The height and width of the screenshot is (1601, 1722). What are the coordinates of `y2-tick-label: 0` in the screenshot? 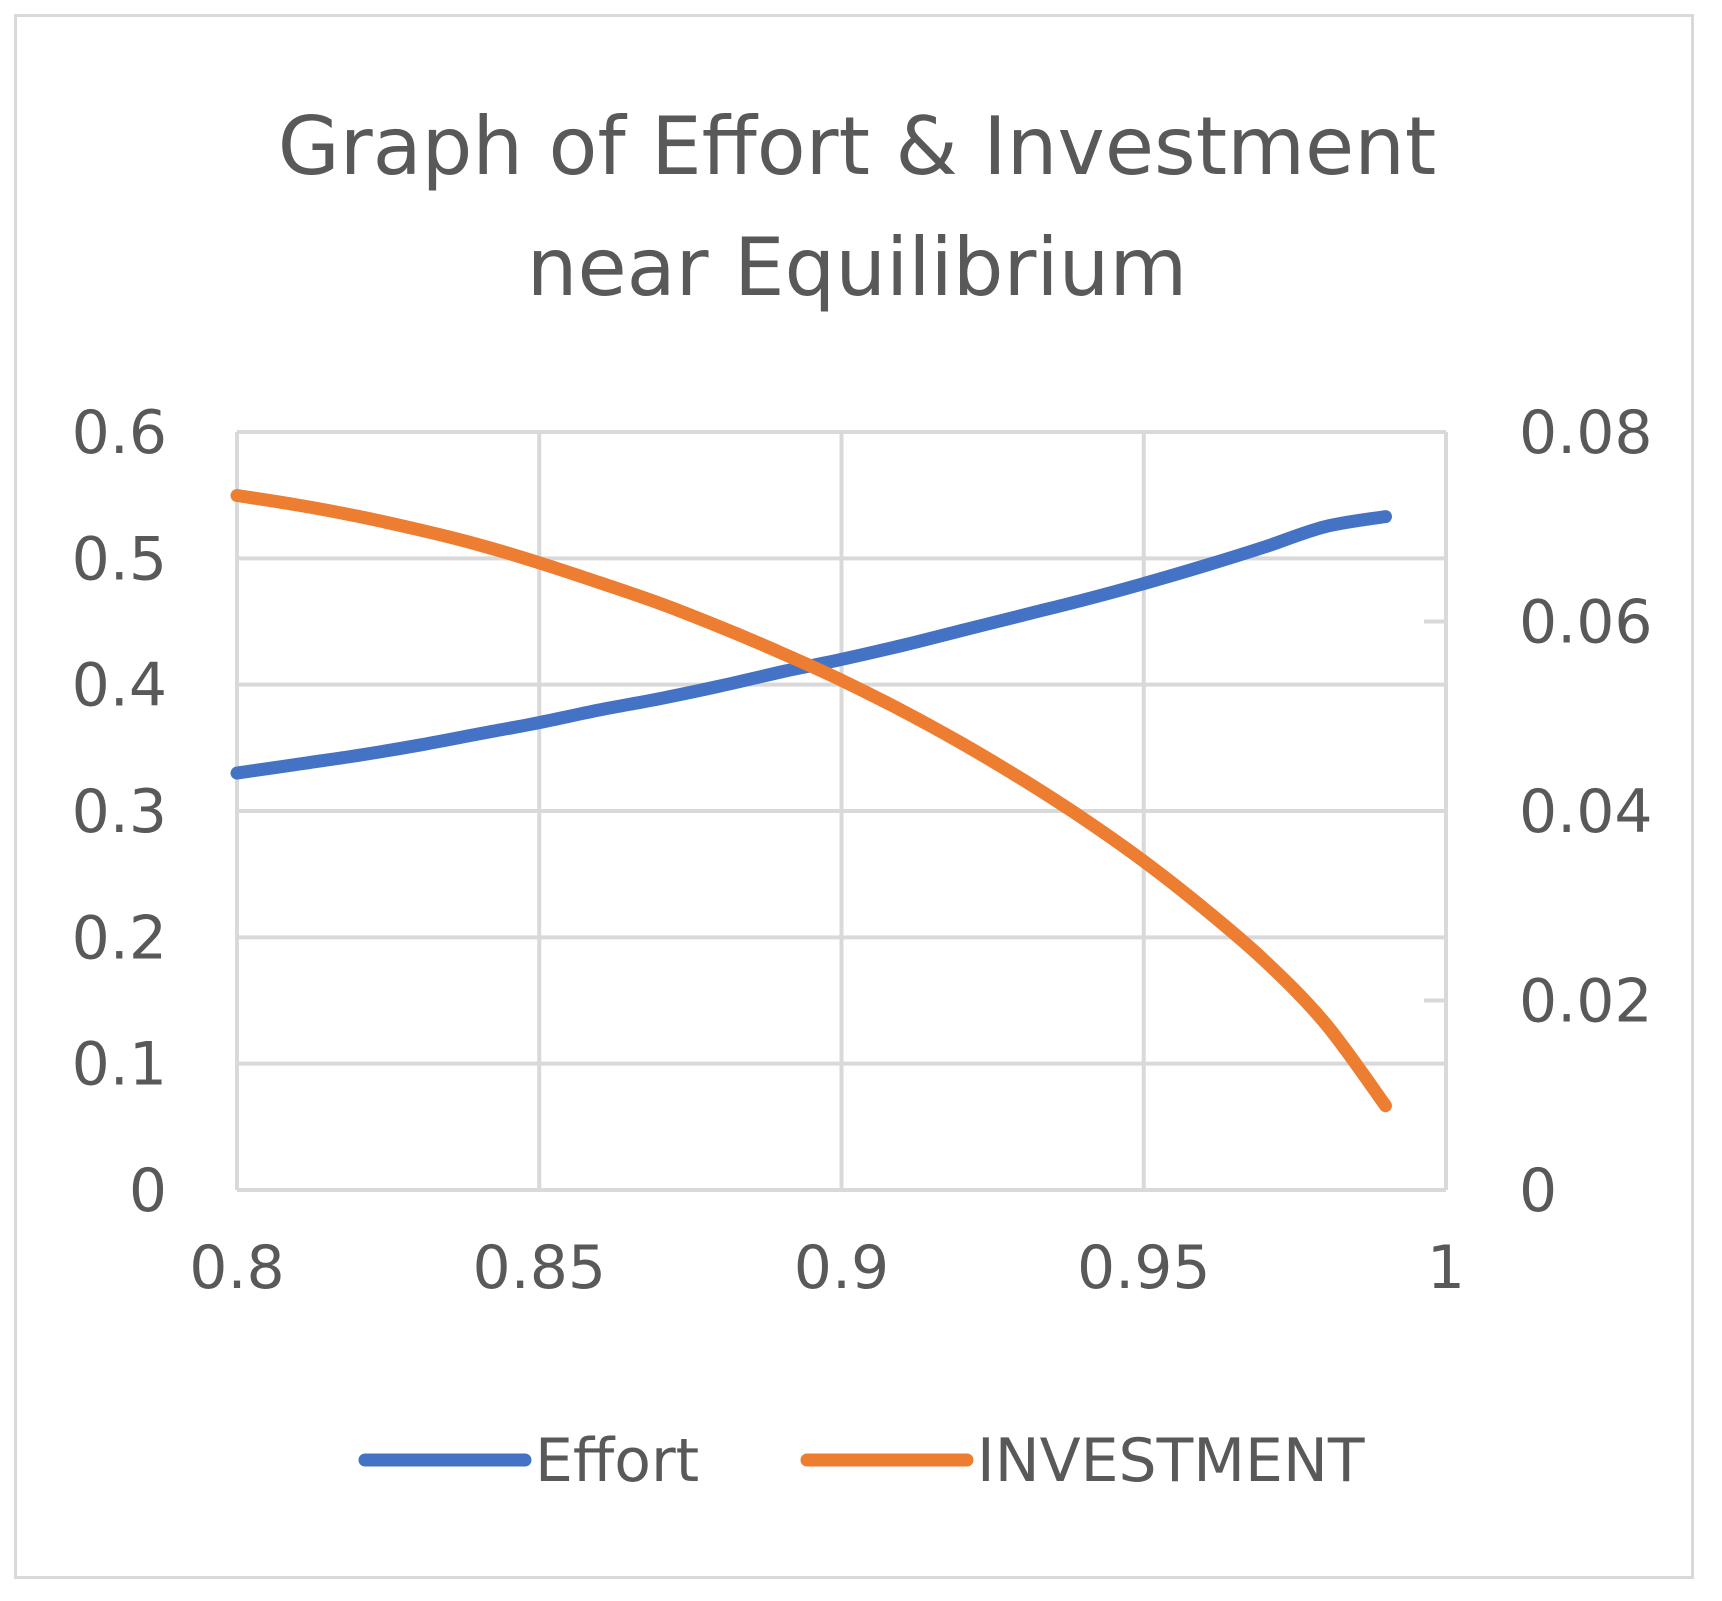 It's located at (1538, 1191).